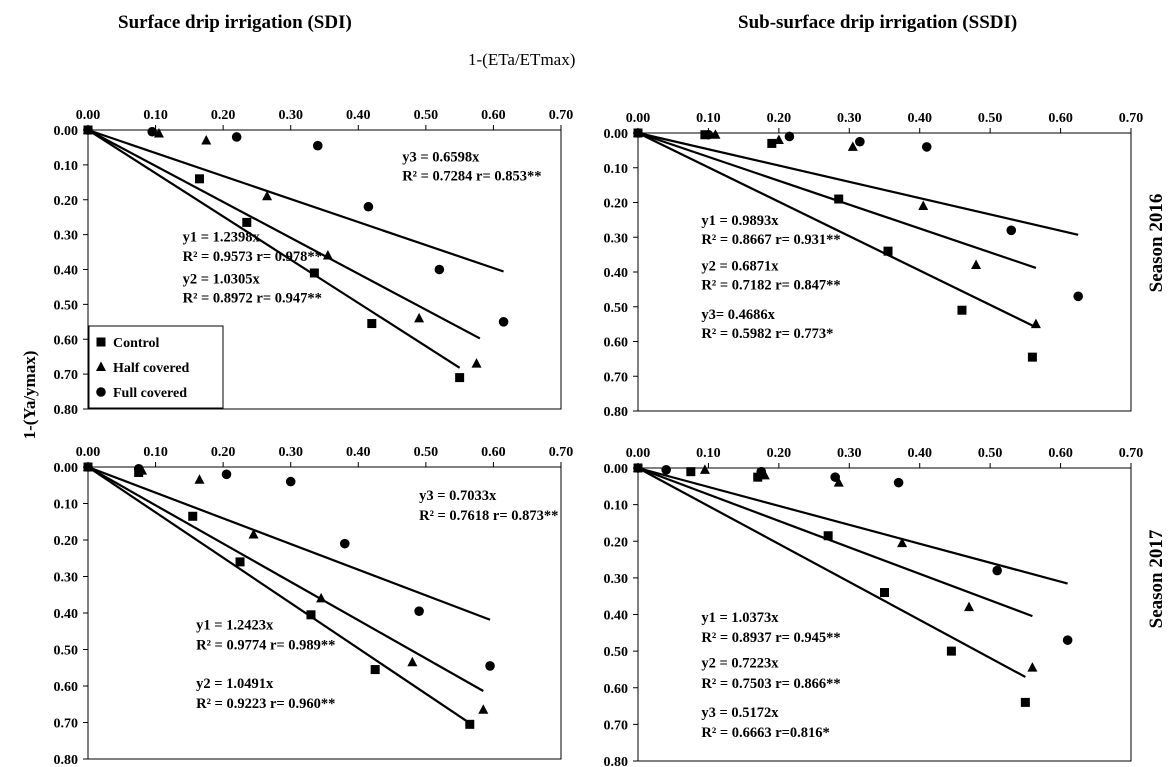 This screenshot has width=1174, height=767. I want to click on equation-annotation: R² = 0.7618 r= 0.873**, so click(488, 516).